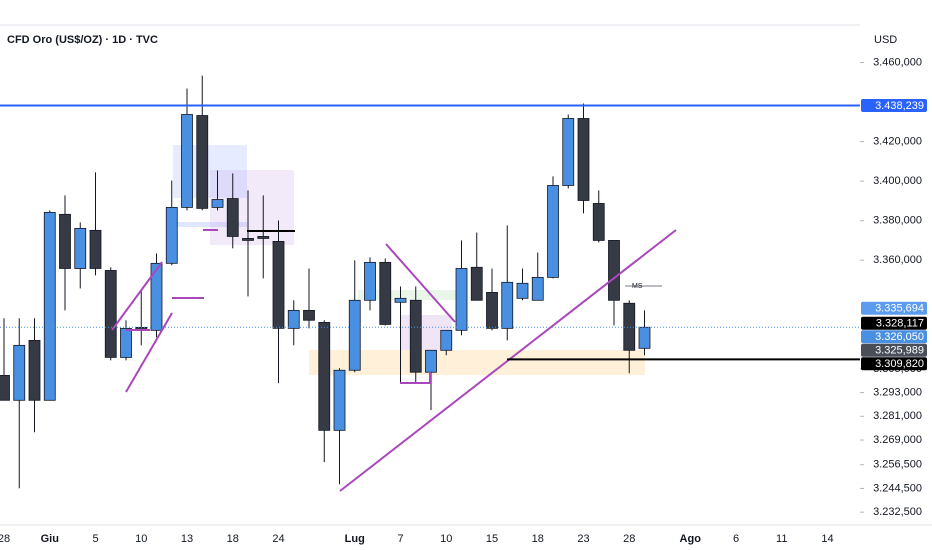 Image resolution: width=932 pixels, height=550 pixels. I want to click on price-tag-label: 3.335,694, so click(899, 309).